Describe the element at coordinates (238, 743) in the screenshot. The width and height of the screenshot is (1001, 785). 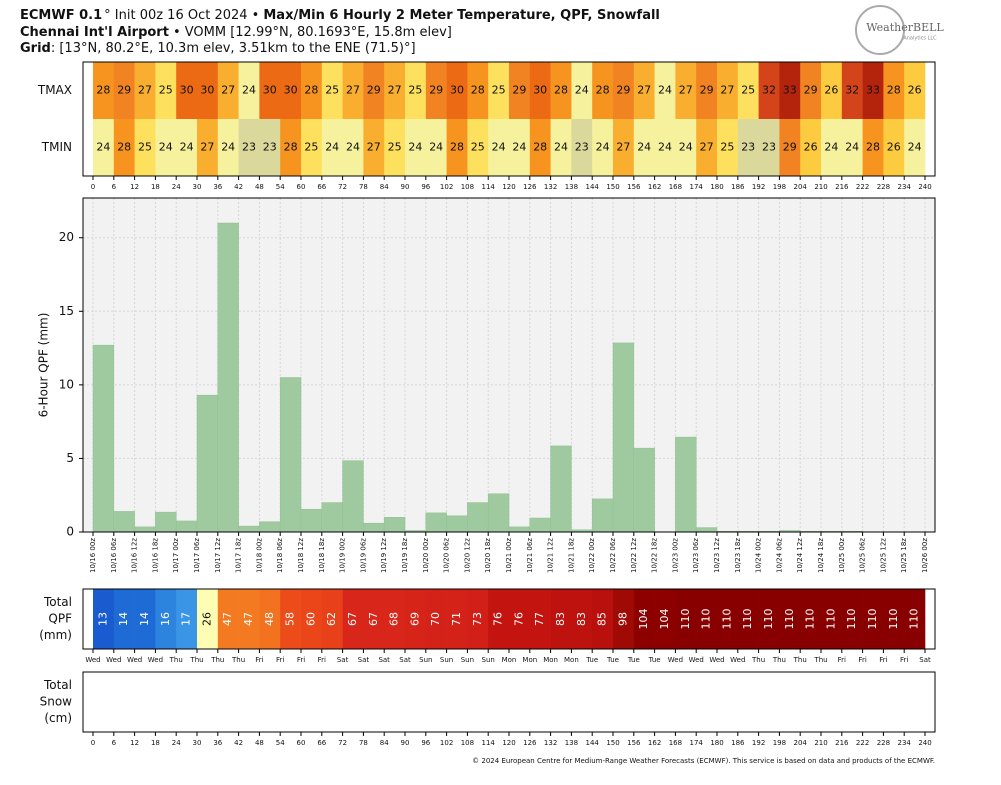
I see `x-tick-label: 42` at that location.